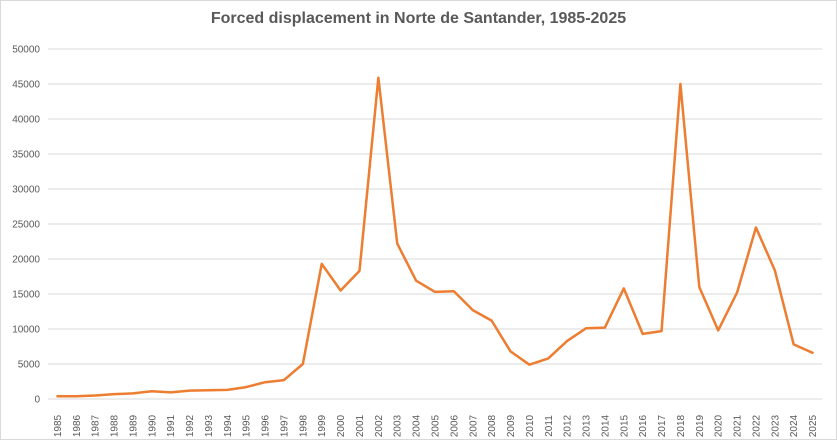  I want to click on data-point-1985, so click(57, 396).